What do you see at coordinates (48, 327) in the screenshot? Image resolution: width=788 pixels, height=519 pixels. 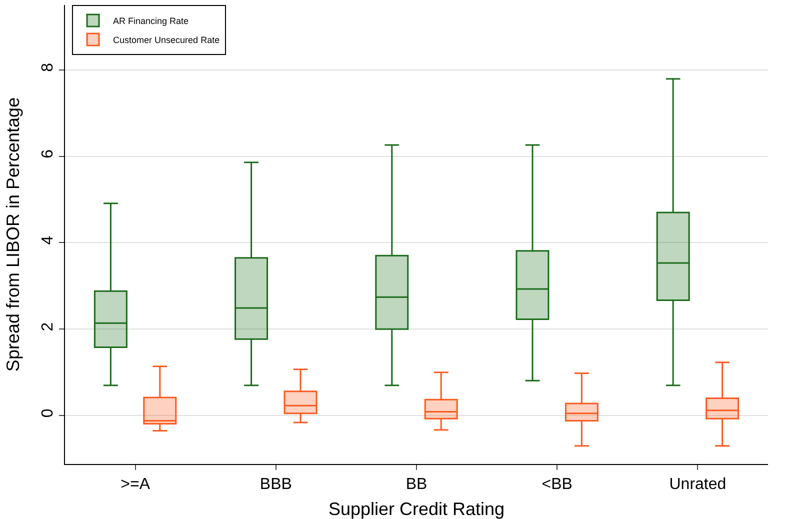 I see `y-tick-label: 2` at bounding box center [48, 327].